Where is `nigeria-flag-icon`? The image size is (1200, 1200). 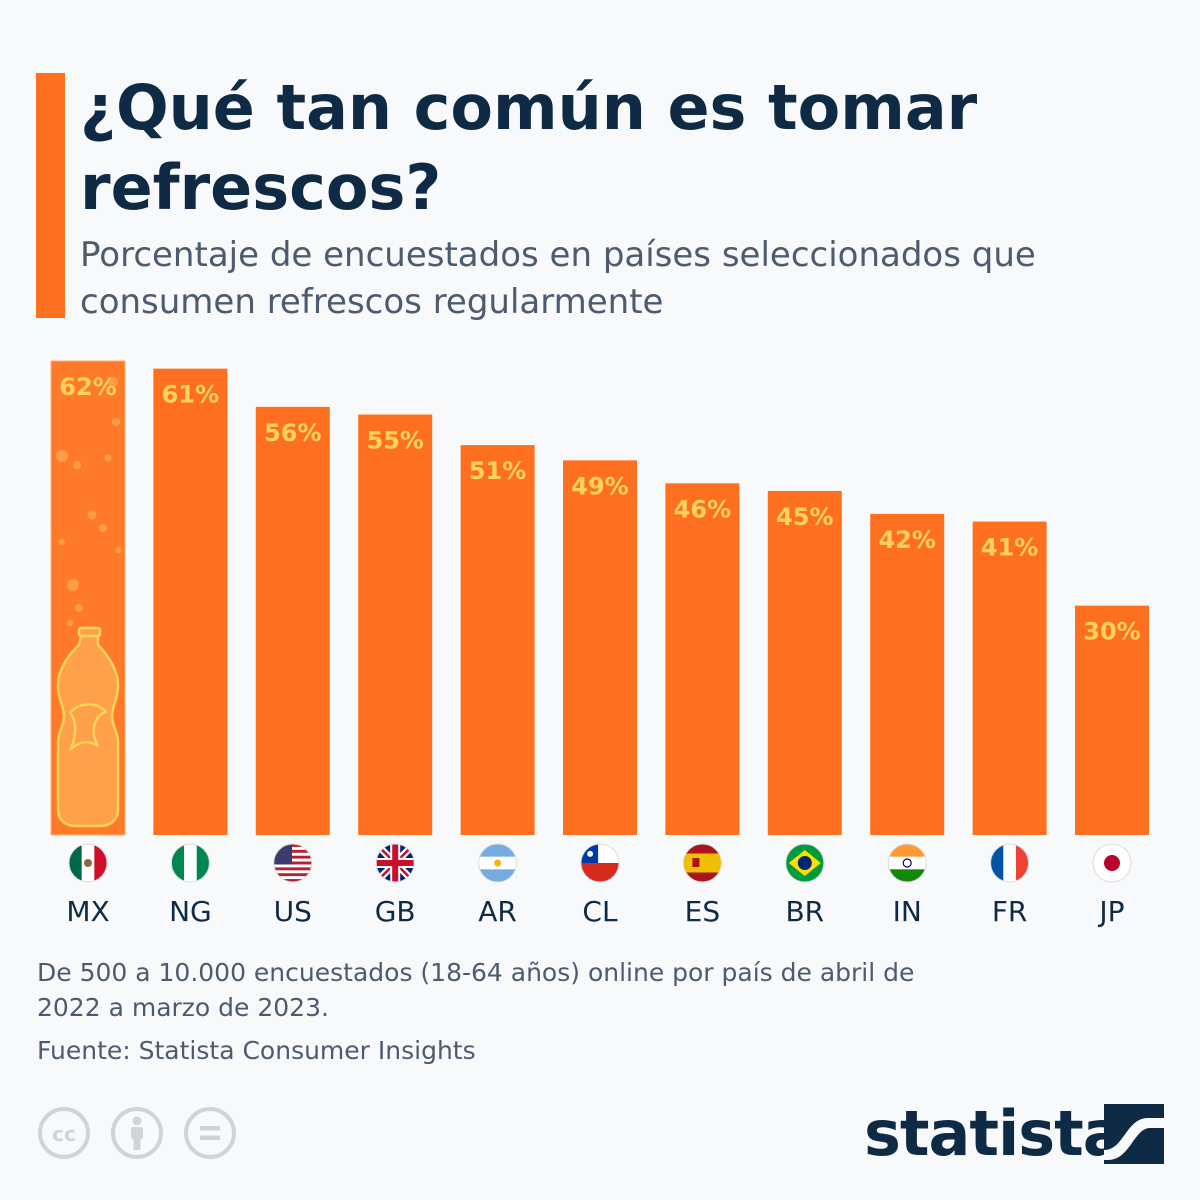 nigeria-flag-icon is located at coordinates (190, 863).